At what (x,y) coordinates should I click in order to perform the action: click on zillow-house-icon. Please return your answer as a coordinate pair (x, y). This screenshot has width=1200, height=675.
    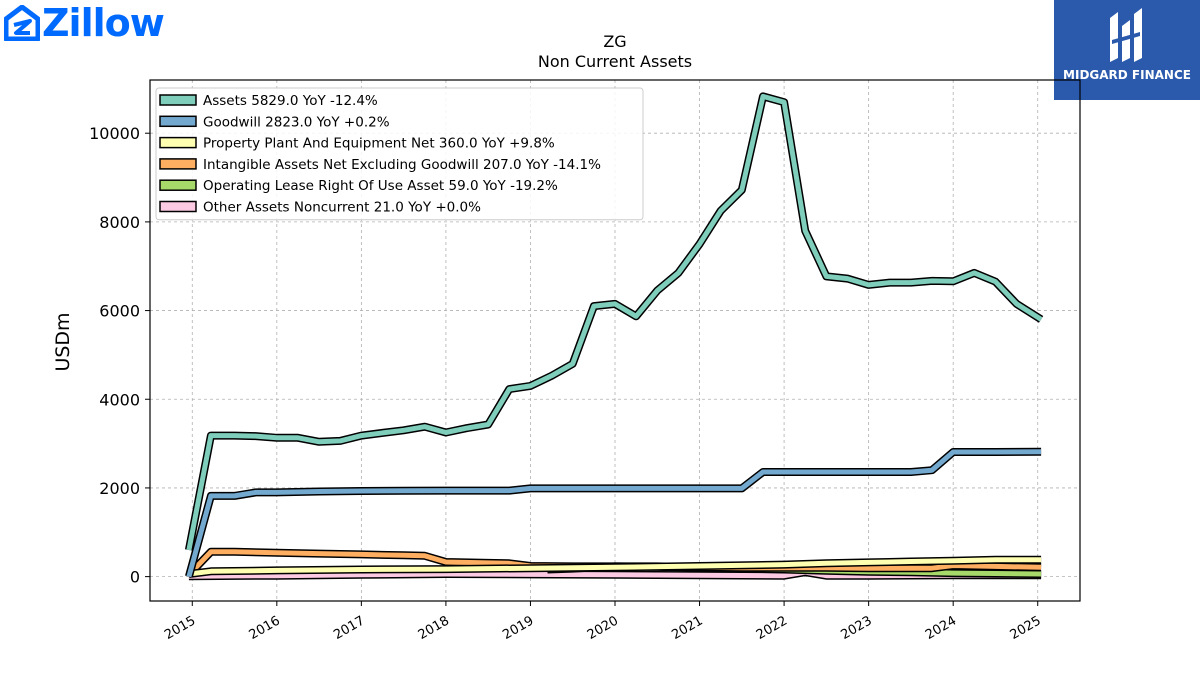
    Looking at the image, I should click on (22, 23).